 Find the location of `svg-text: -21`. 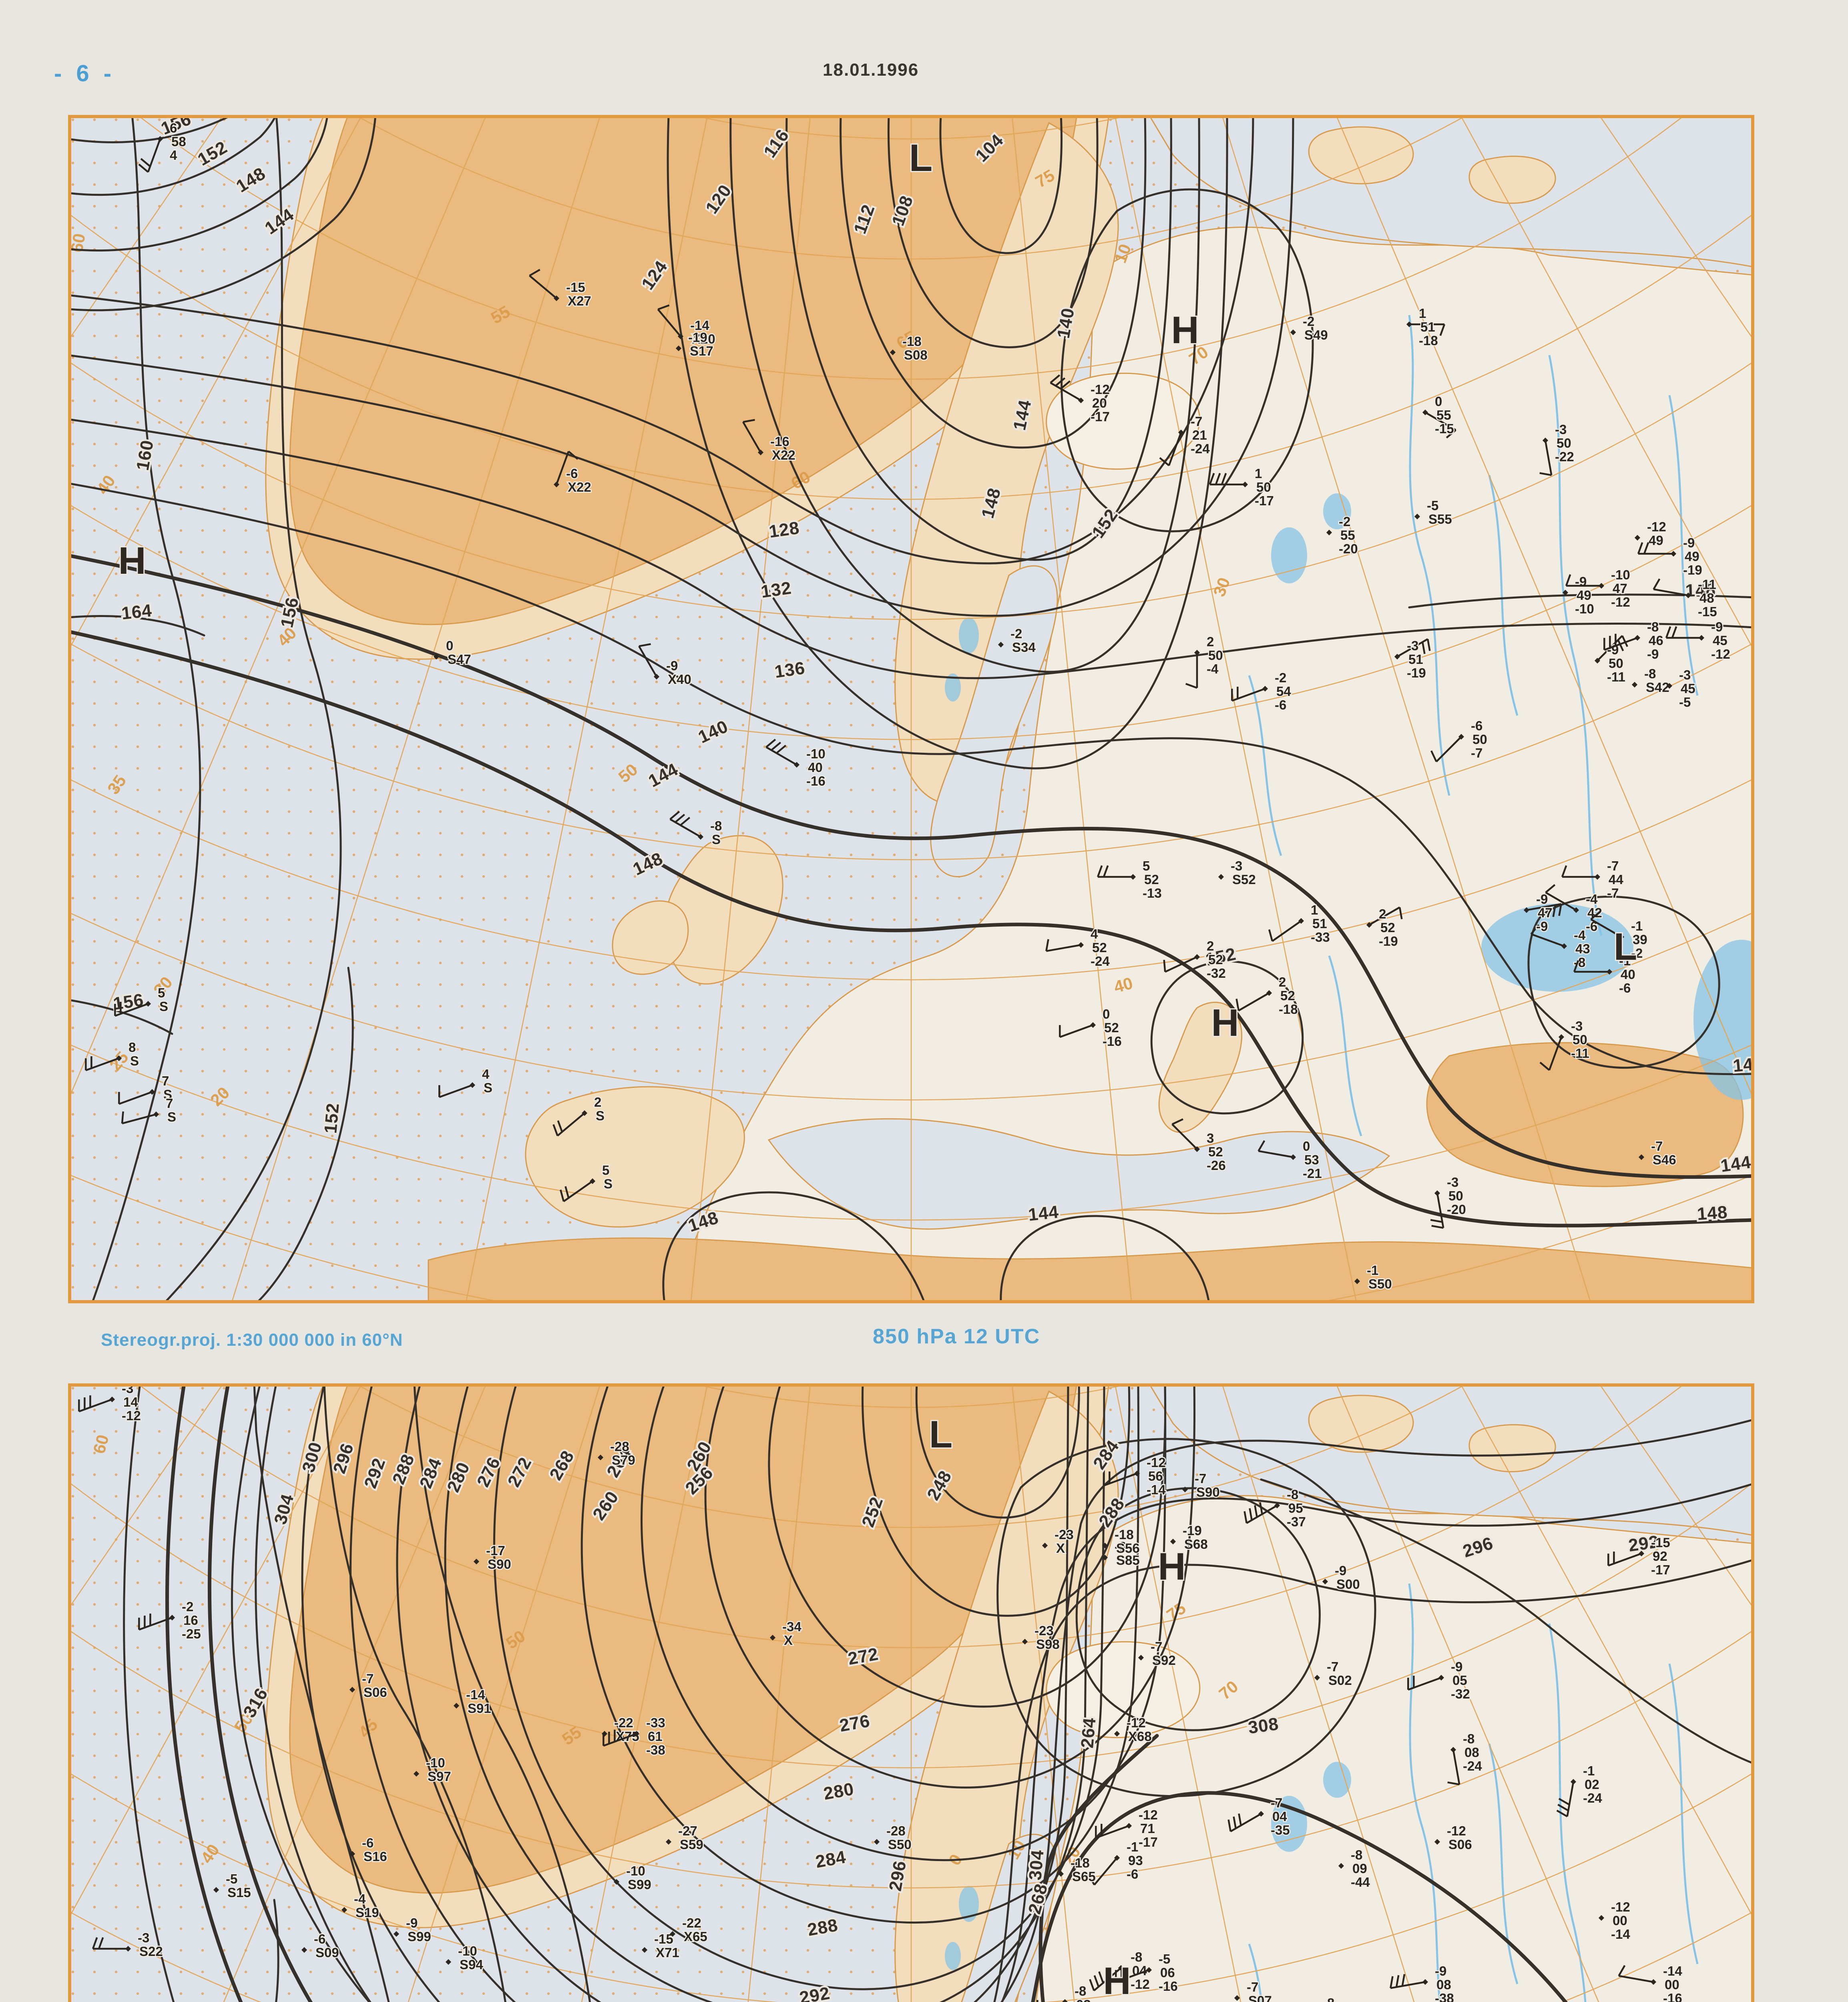

svg-text: -21 is located at coordinates (1312, 1173).